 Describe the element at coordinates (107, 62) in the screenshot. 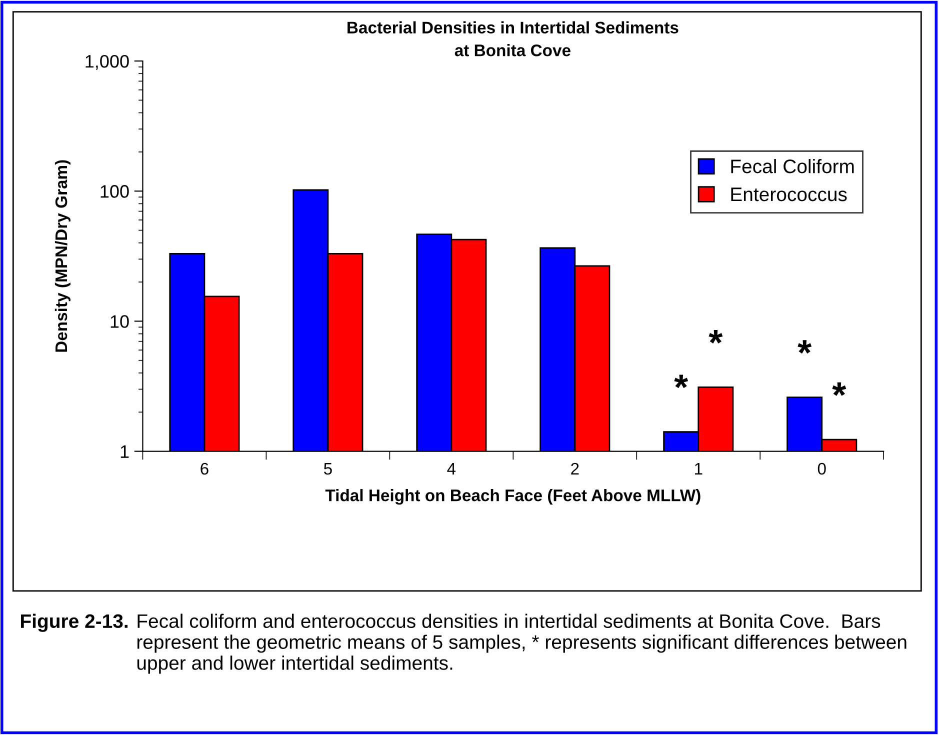

I see `y-tick-label: 1,000` at that location.